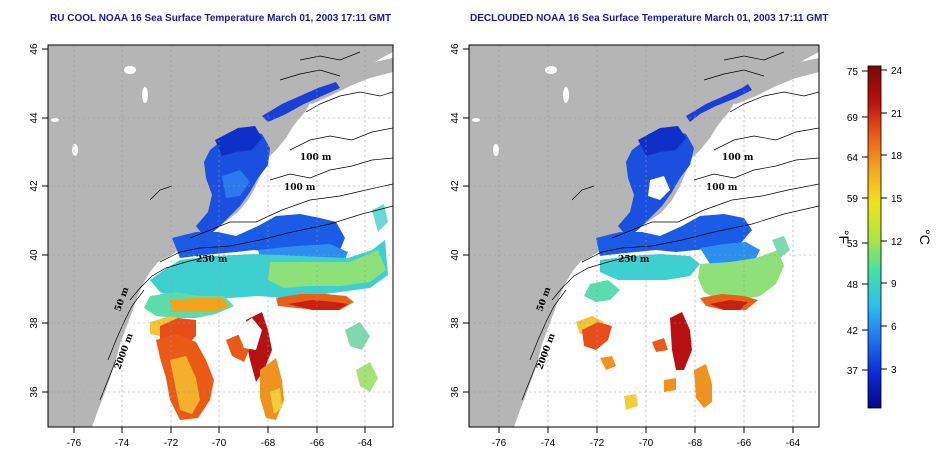  Describe the element at coordinates (897, 156) in the screenshot. I see `colorbar-c-tick: 18` at that location.